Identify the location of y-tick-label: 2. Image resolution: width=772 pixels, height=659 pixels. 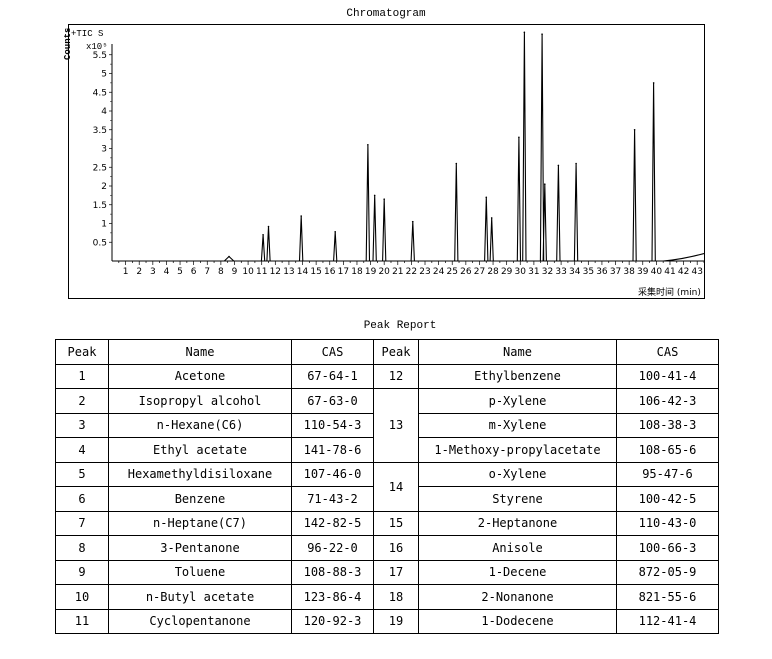
(104, 187).